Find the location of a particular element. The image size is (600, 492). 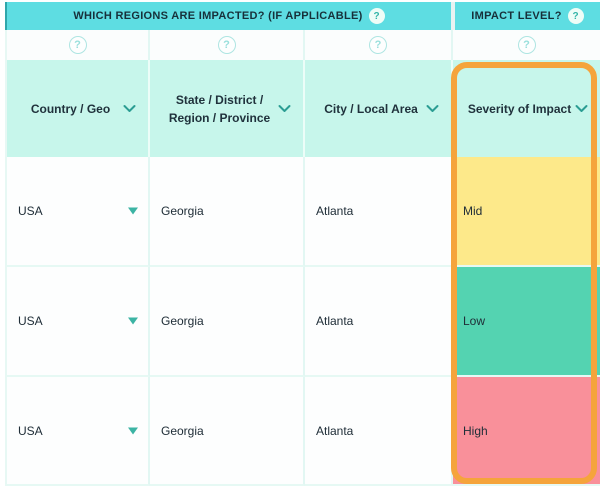

help-cell-state: ? is located at coordinates (227, 45).